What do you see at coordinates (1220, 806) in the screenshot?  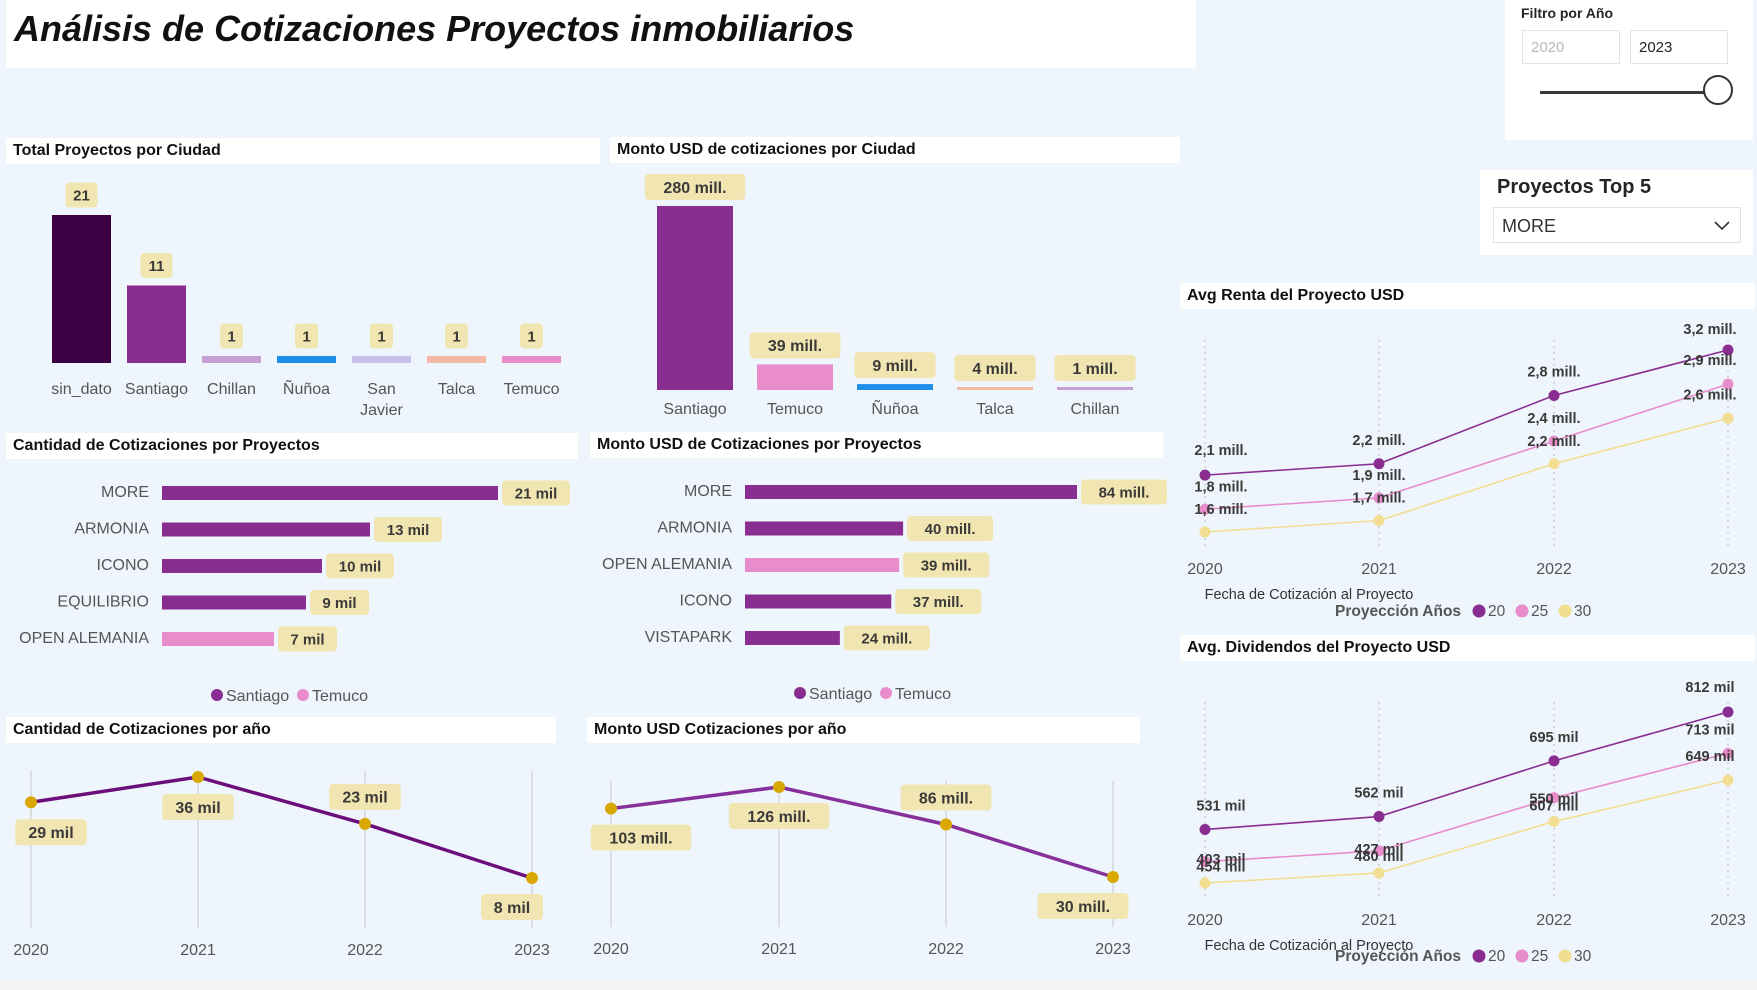 I see `data-label-dividendos-20-0: 531 mil` at bounding box center [1220, 806].